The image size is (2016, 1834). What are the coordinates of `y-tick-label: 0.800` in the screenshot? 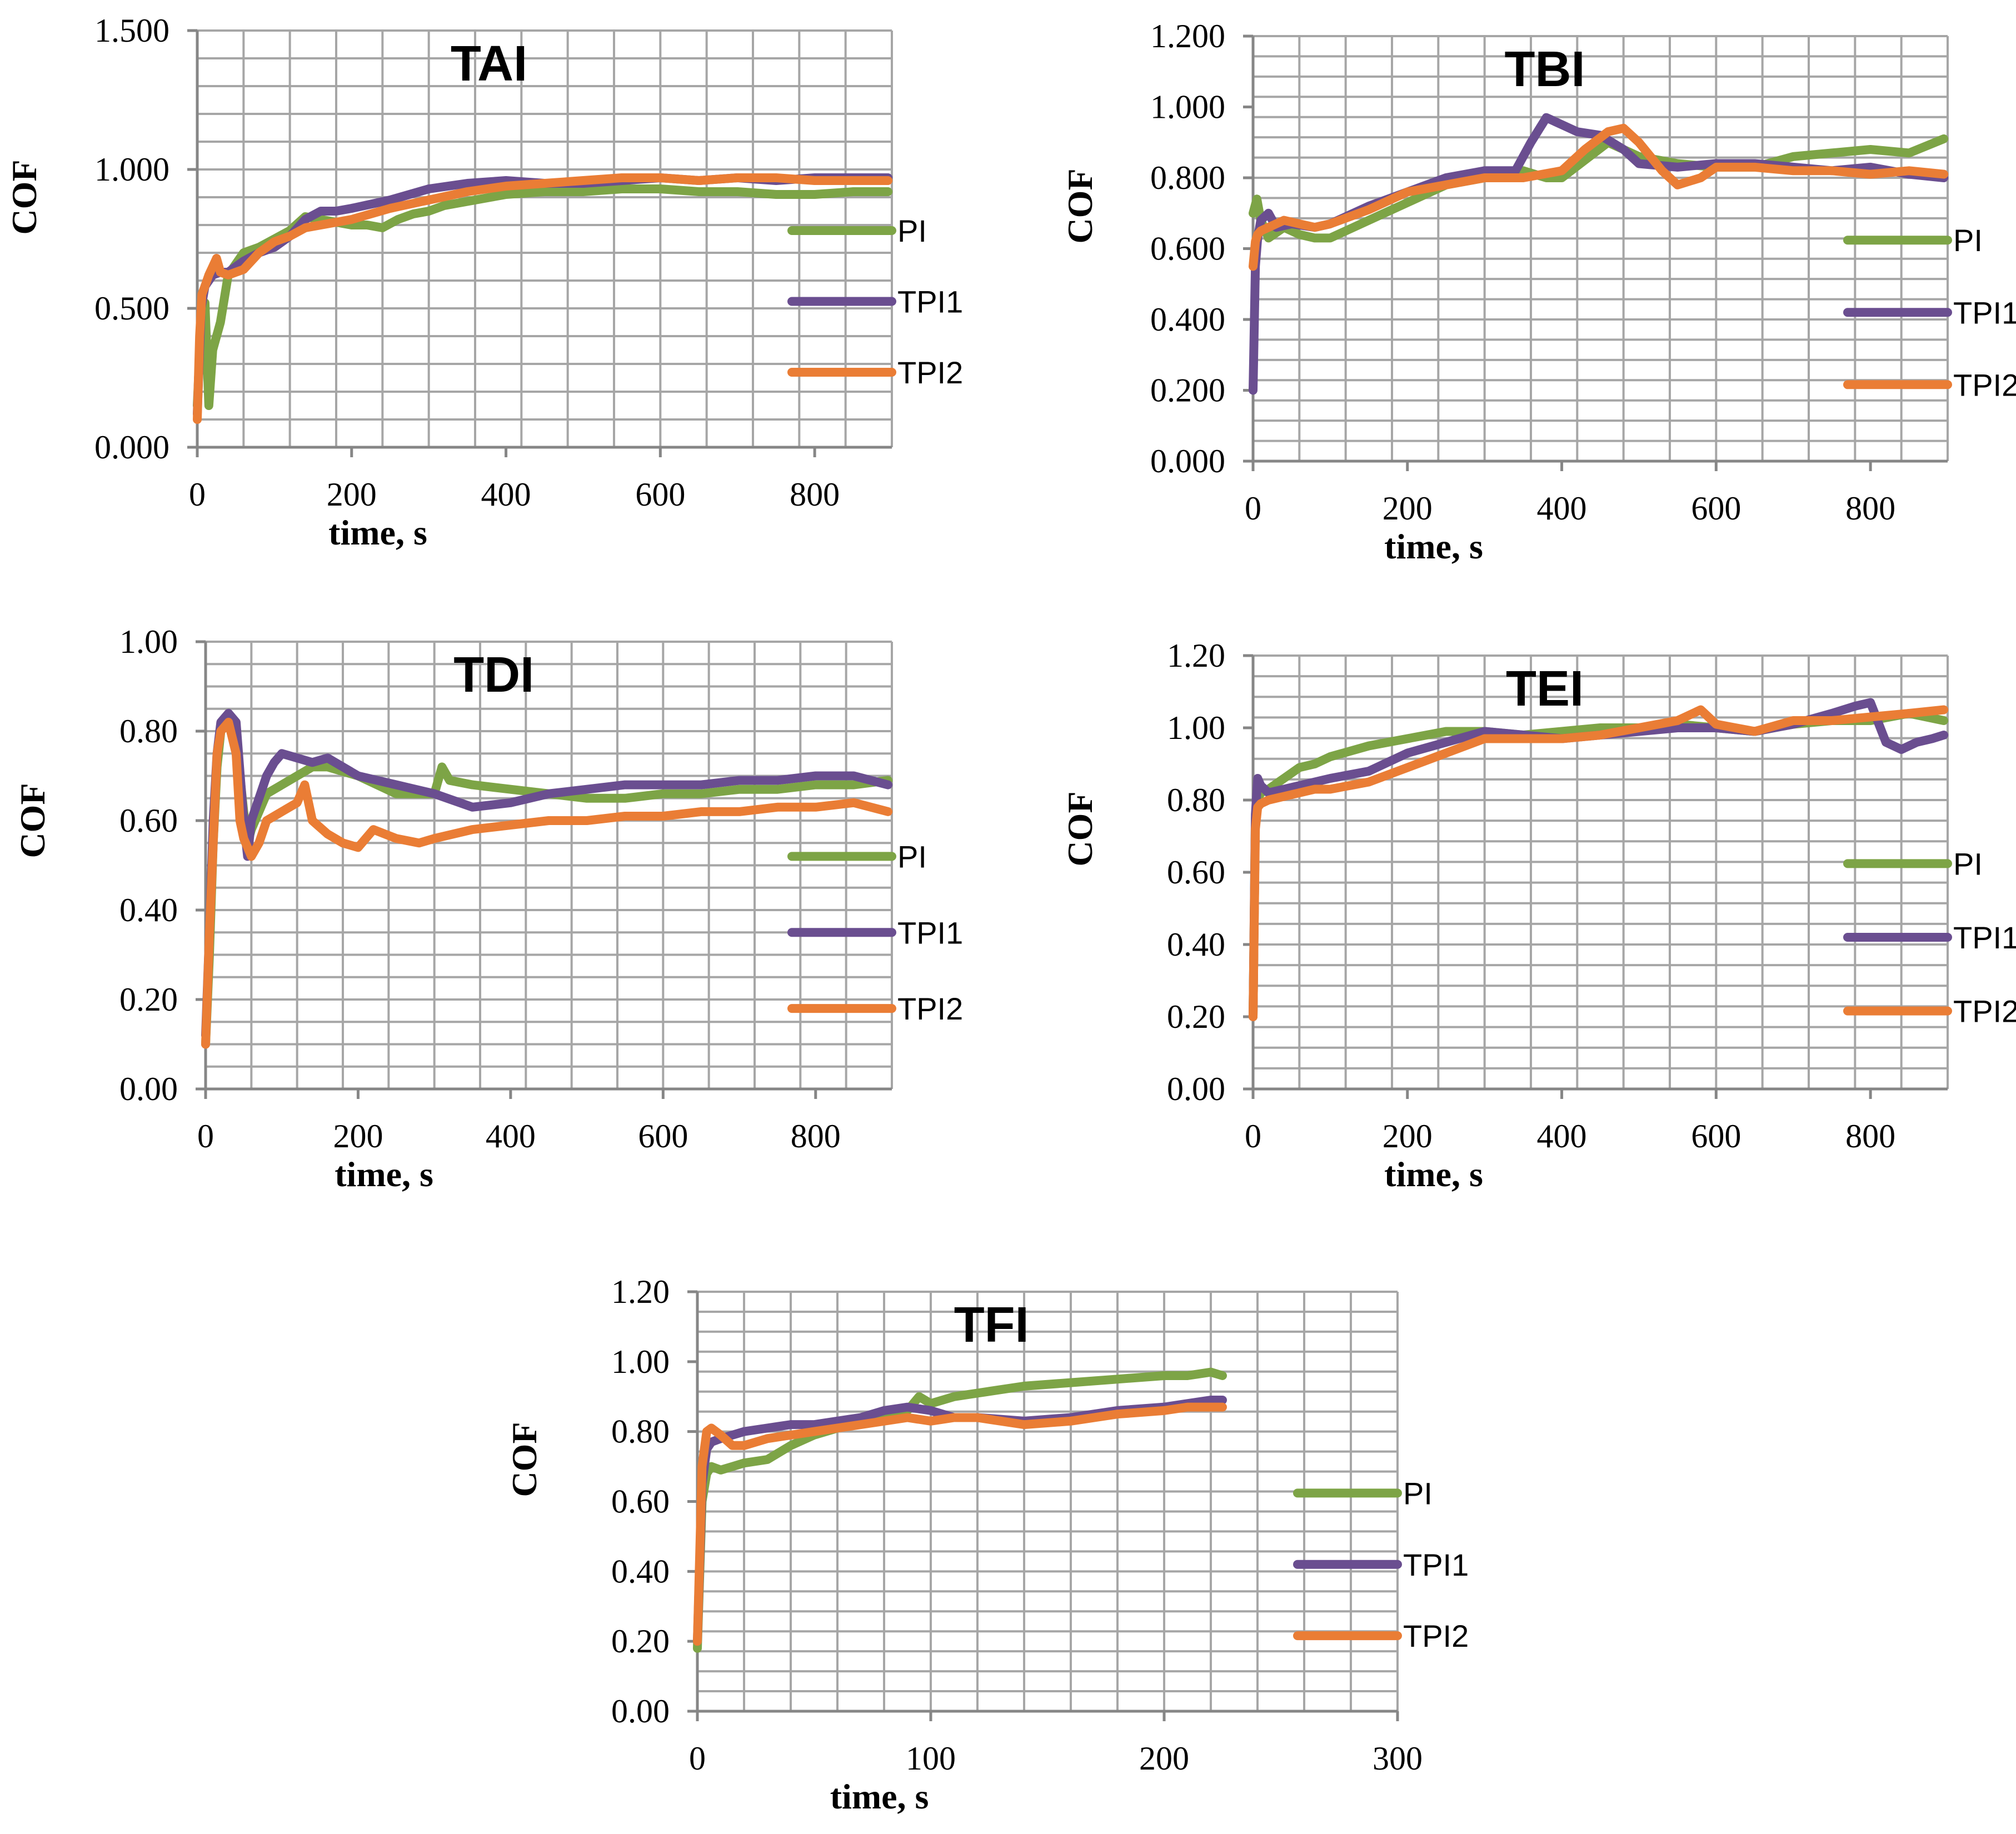 It's located at (1187, 177).